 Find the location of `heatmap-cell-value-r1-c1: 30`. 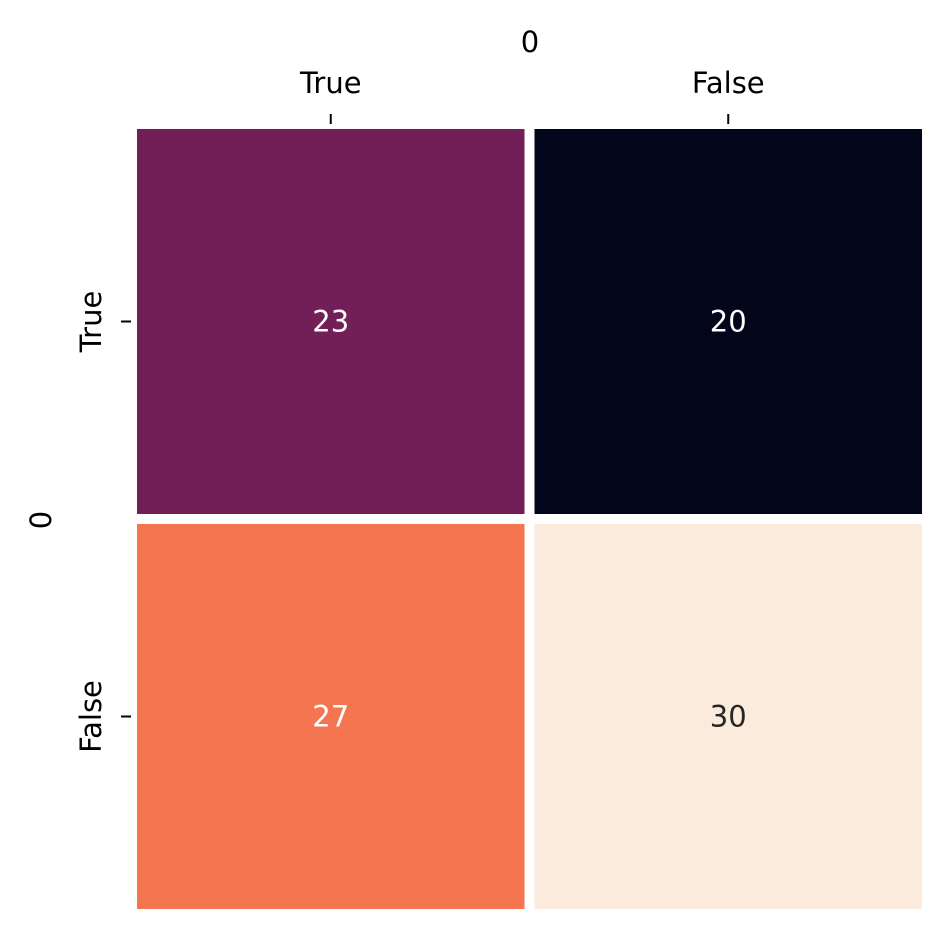

heatmap-cell-value-r1-c1: 30 is located at coordinates (728, 717).